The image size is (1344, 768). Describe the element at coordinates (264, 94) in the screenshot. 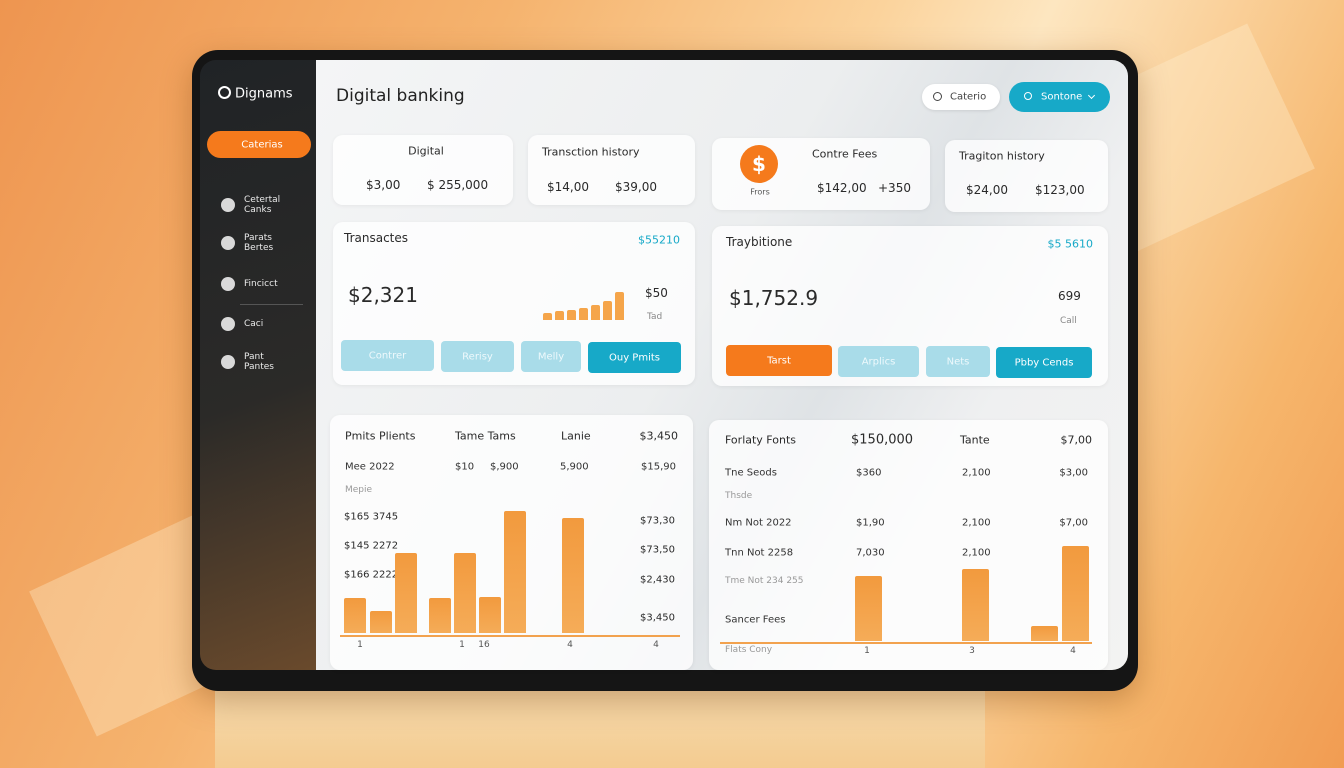

I see `logo: Dignams` at that location.